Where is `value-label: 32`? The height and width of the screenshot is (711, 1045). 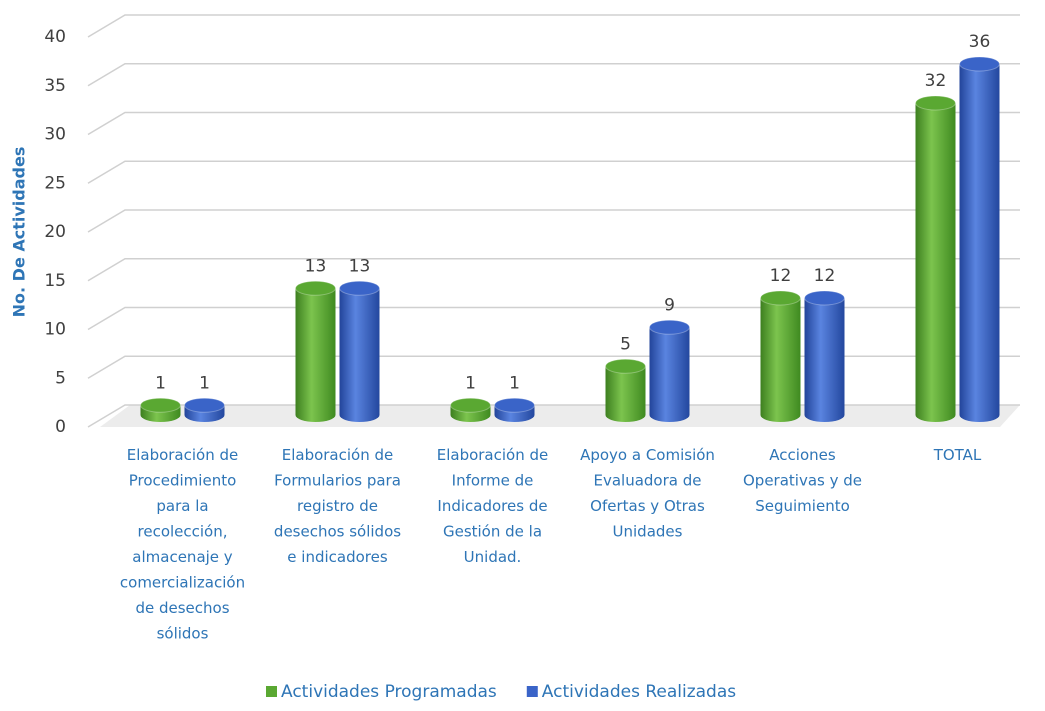
value-label: 32 is located at coordinates (936, 81).